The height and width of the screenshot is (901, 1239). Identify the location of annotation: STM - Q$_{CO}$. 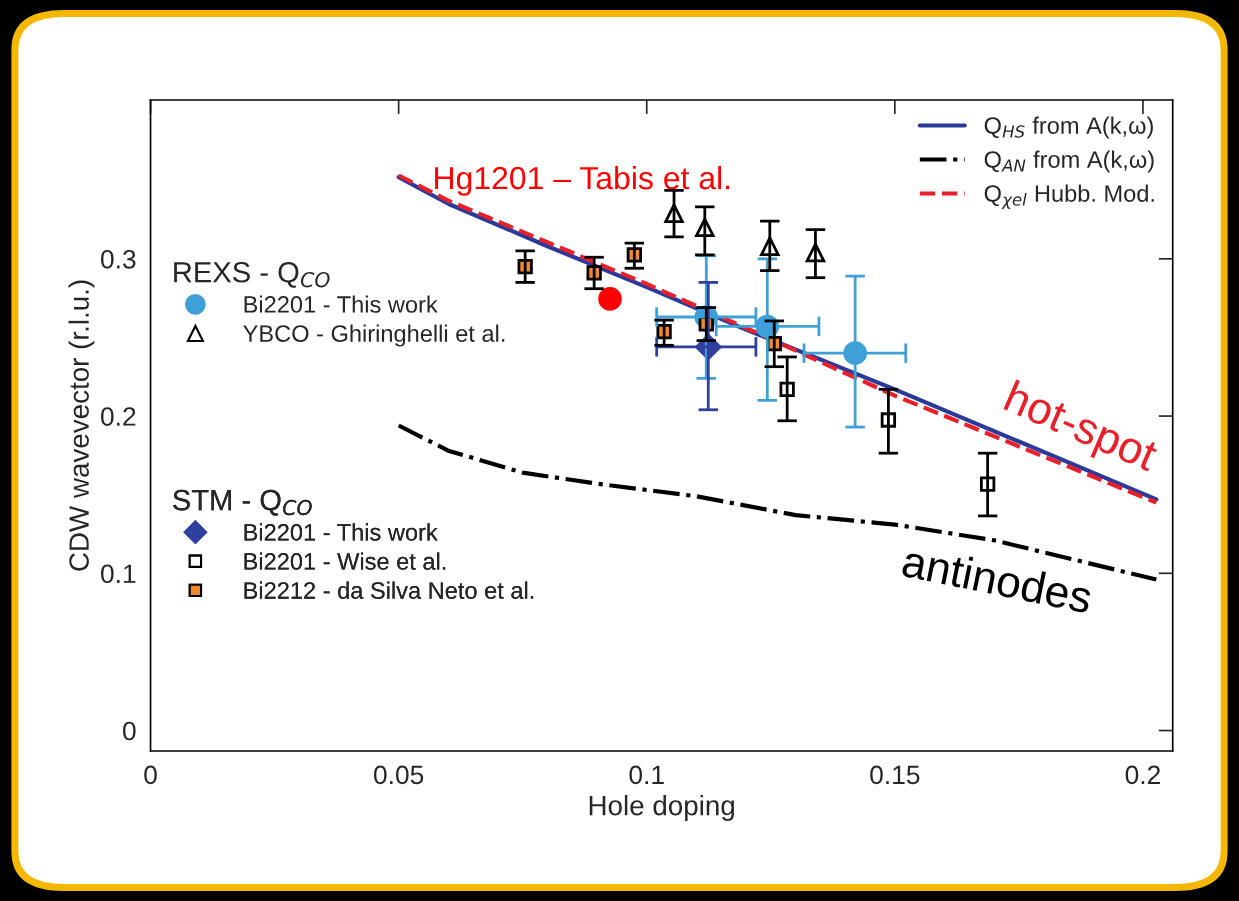
(242, 502).